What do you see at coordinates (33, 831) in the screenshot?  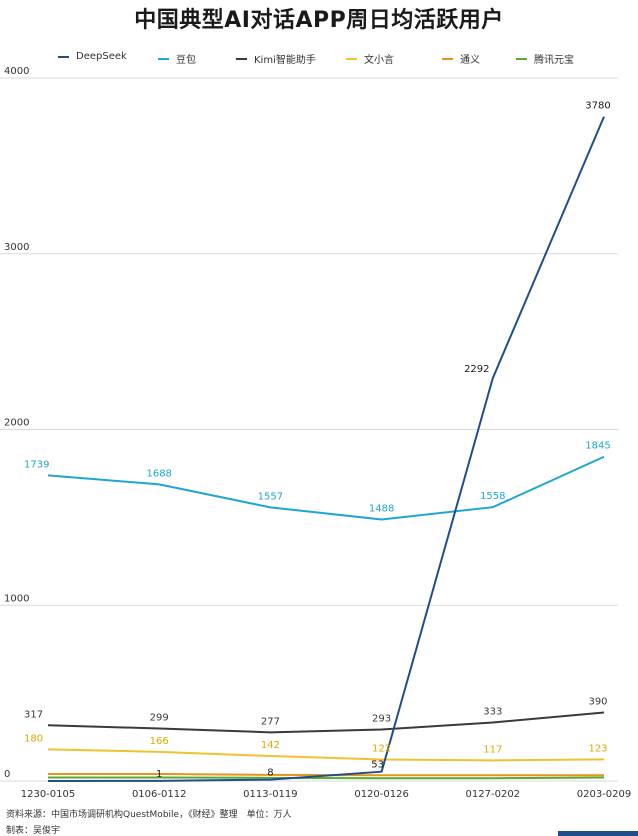 I see `credit-note: 制表：吴俊宇` at bounding box center [33, 831].